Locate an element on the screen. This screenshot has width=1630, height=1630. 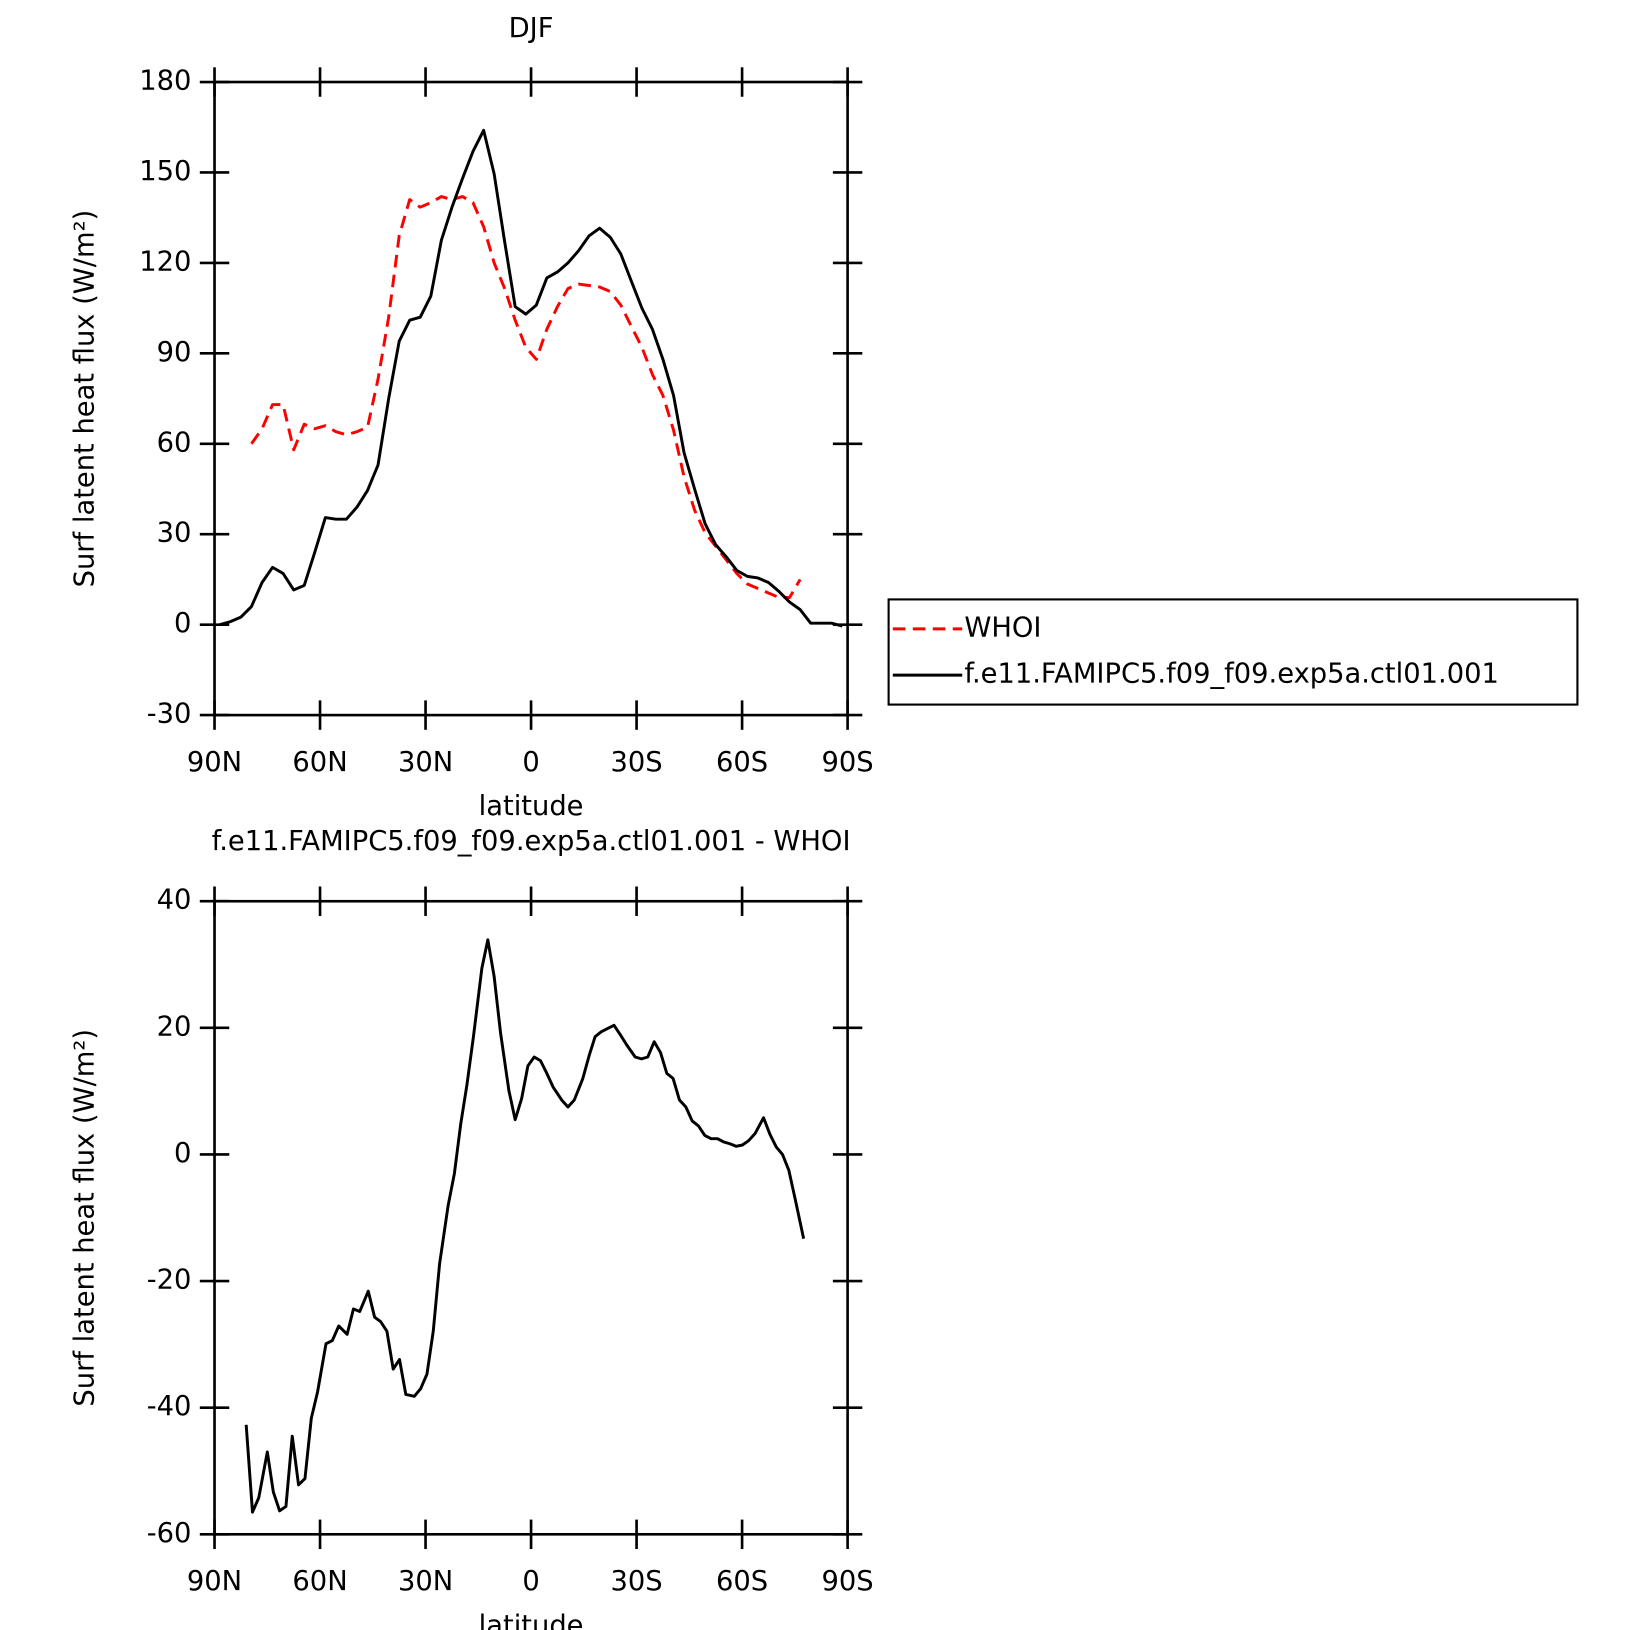
y-tick-label: 90 is located at coordinates (174, 352).